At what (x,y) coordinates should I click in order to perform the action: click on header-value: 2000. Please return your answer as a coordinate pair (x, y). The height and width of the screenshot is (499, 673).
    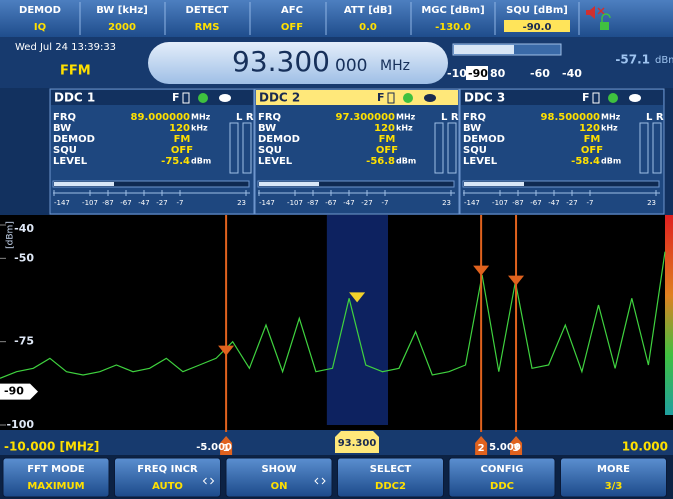
    Looking at the image, I should click on (122, 27).